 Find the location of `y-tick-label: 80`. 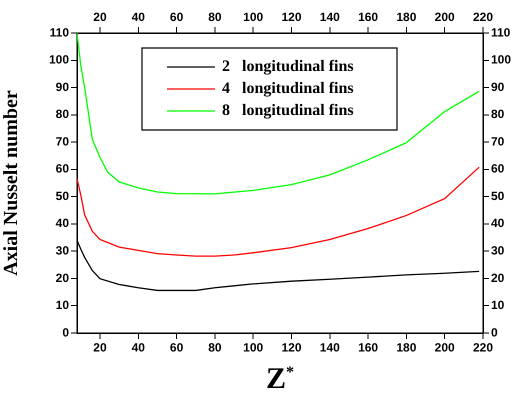

y-tick-label: 80 is located at coordinates (63, 114).